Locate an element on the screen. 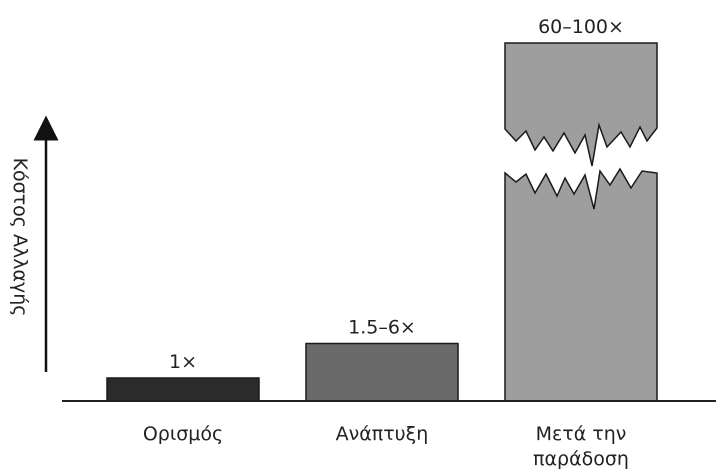 This screenshot has height=473, width=716. category-label-0: Ορισμός is located at coordinates (183, 434).